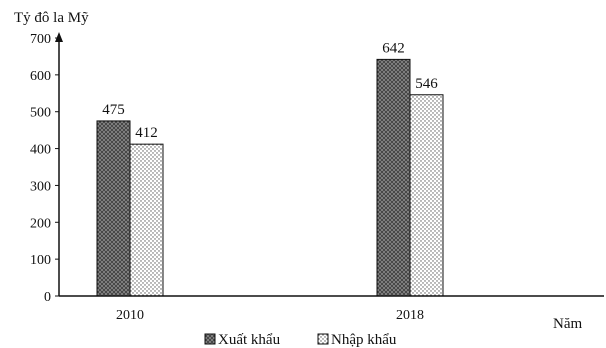  I want to click on y-tick-label: 500, so click(40, 113).